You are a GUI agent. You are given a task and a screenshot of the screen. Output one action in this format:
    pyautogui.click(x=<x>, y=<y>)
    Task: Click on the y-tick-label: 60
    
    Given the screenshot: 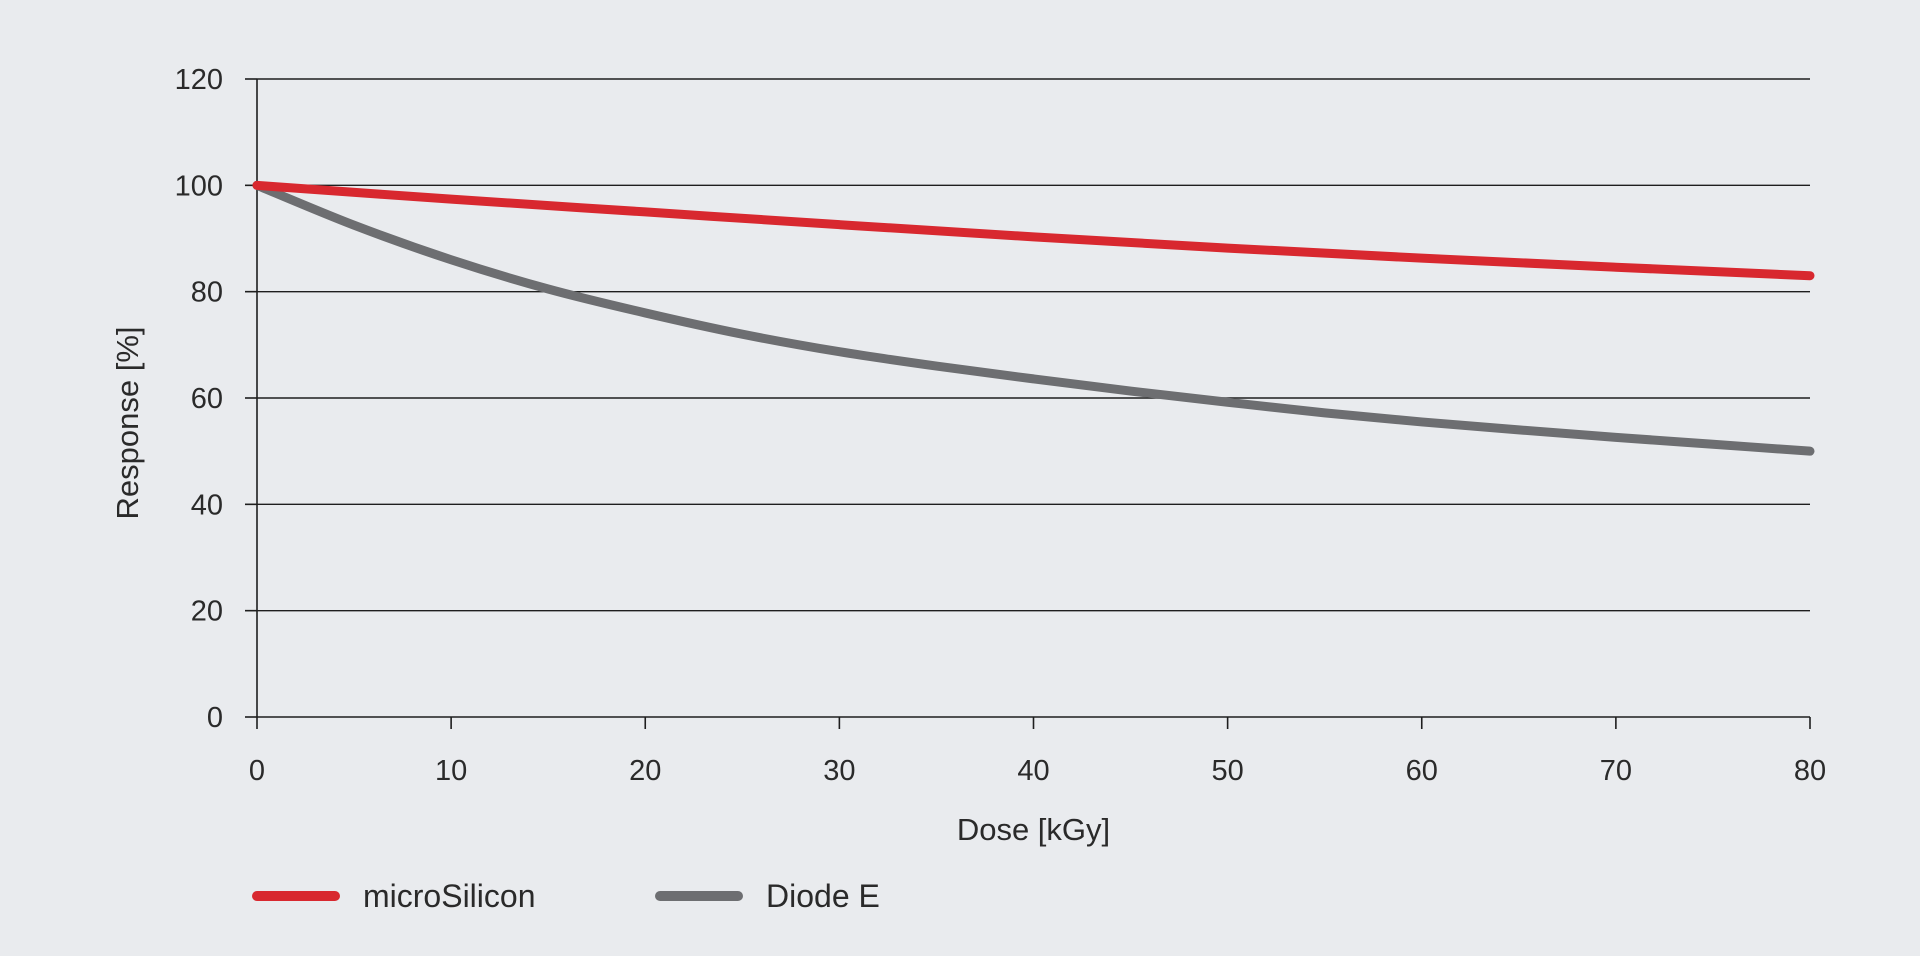 What is the action you would take?
    pyautogui.click(x=207, y=399)
    